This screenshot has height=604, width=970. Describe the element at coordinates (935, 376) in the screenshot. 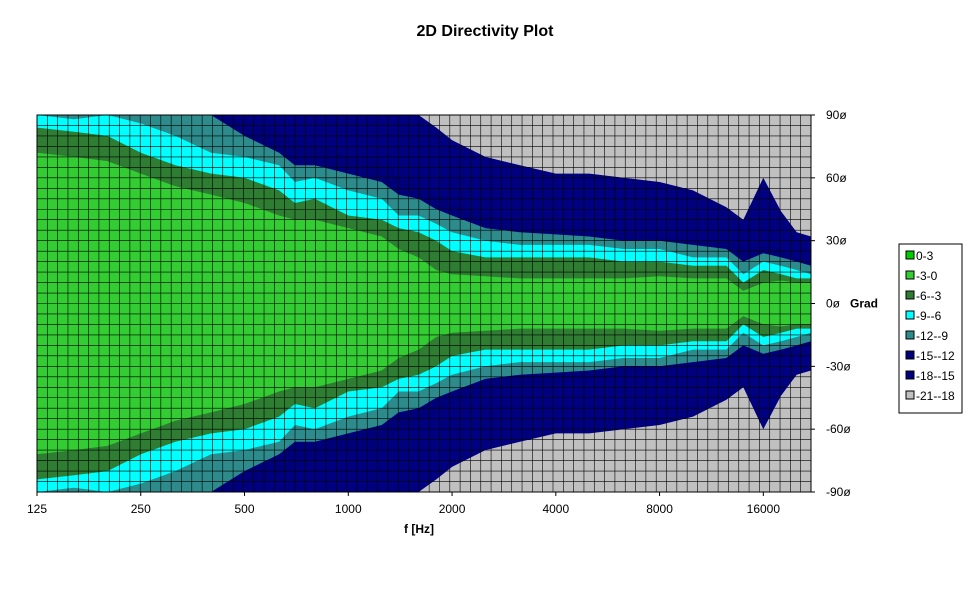

I see `legend-label: -18--15` at that location.